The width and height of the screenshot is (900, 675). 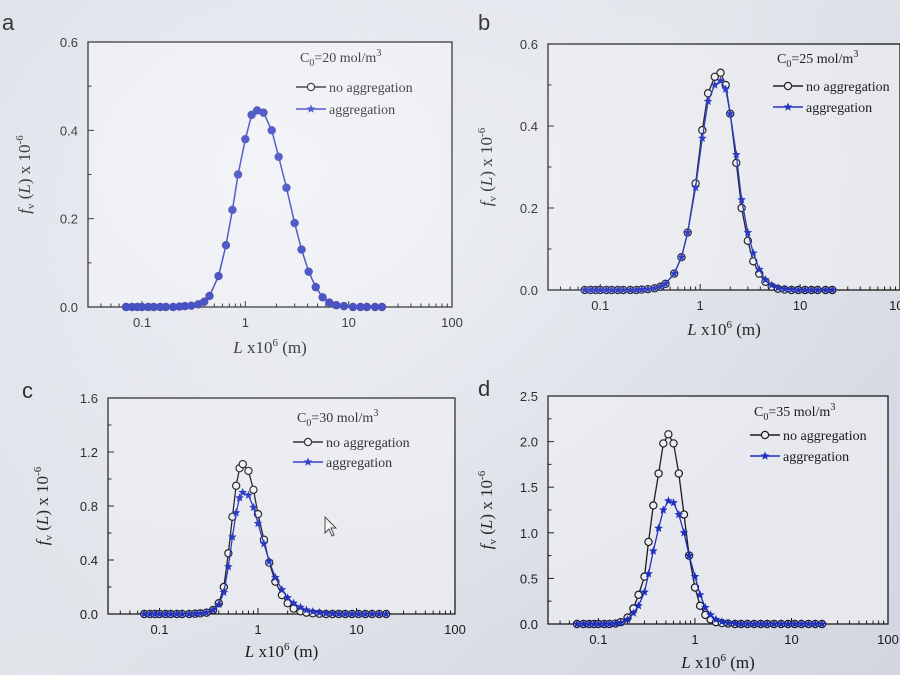 What do you see at coordinates (708, 185) in the screenshot?
I see `series-aggregation` at bounding box center [708, 185].